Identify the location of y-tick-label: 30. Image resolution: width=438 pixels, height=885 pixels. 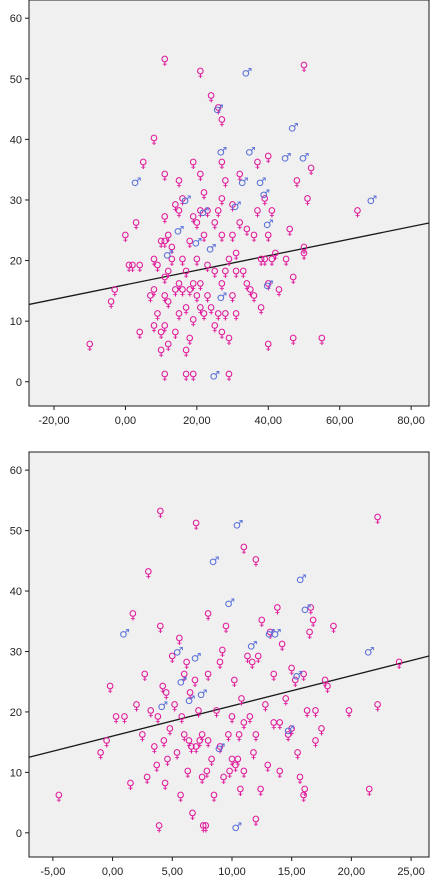
(16, 652).